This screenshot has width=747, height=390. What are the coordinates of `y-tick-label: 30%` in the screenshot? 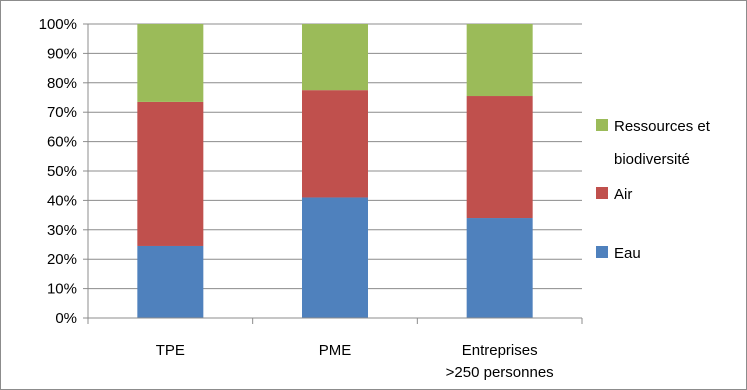 It's located at (62, 230).